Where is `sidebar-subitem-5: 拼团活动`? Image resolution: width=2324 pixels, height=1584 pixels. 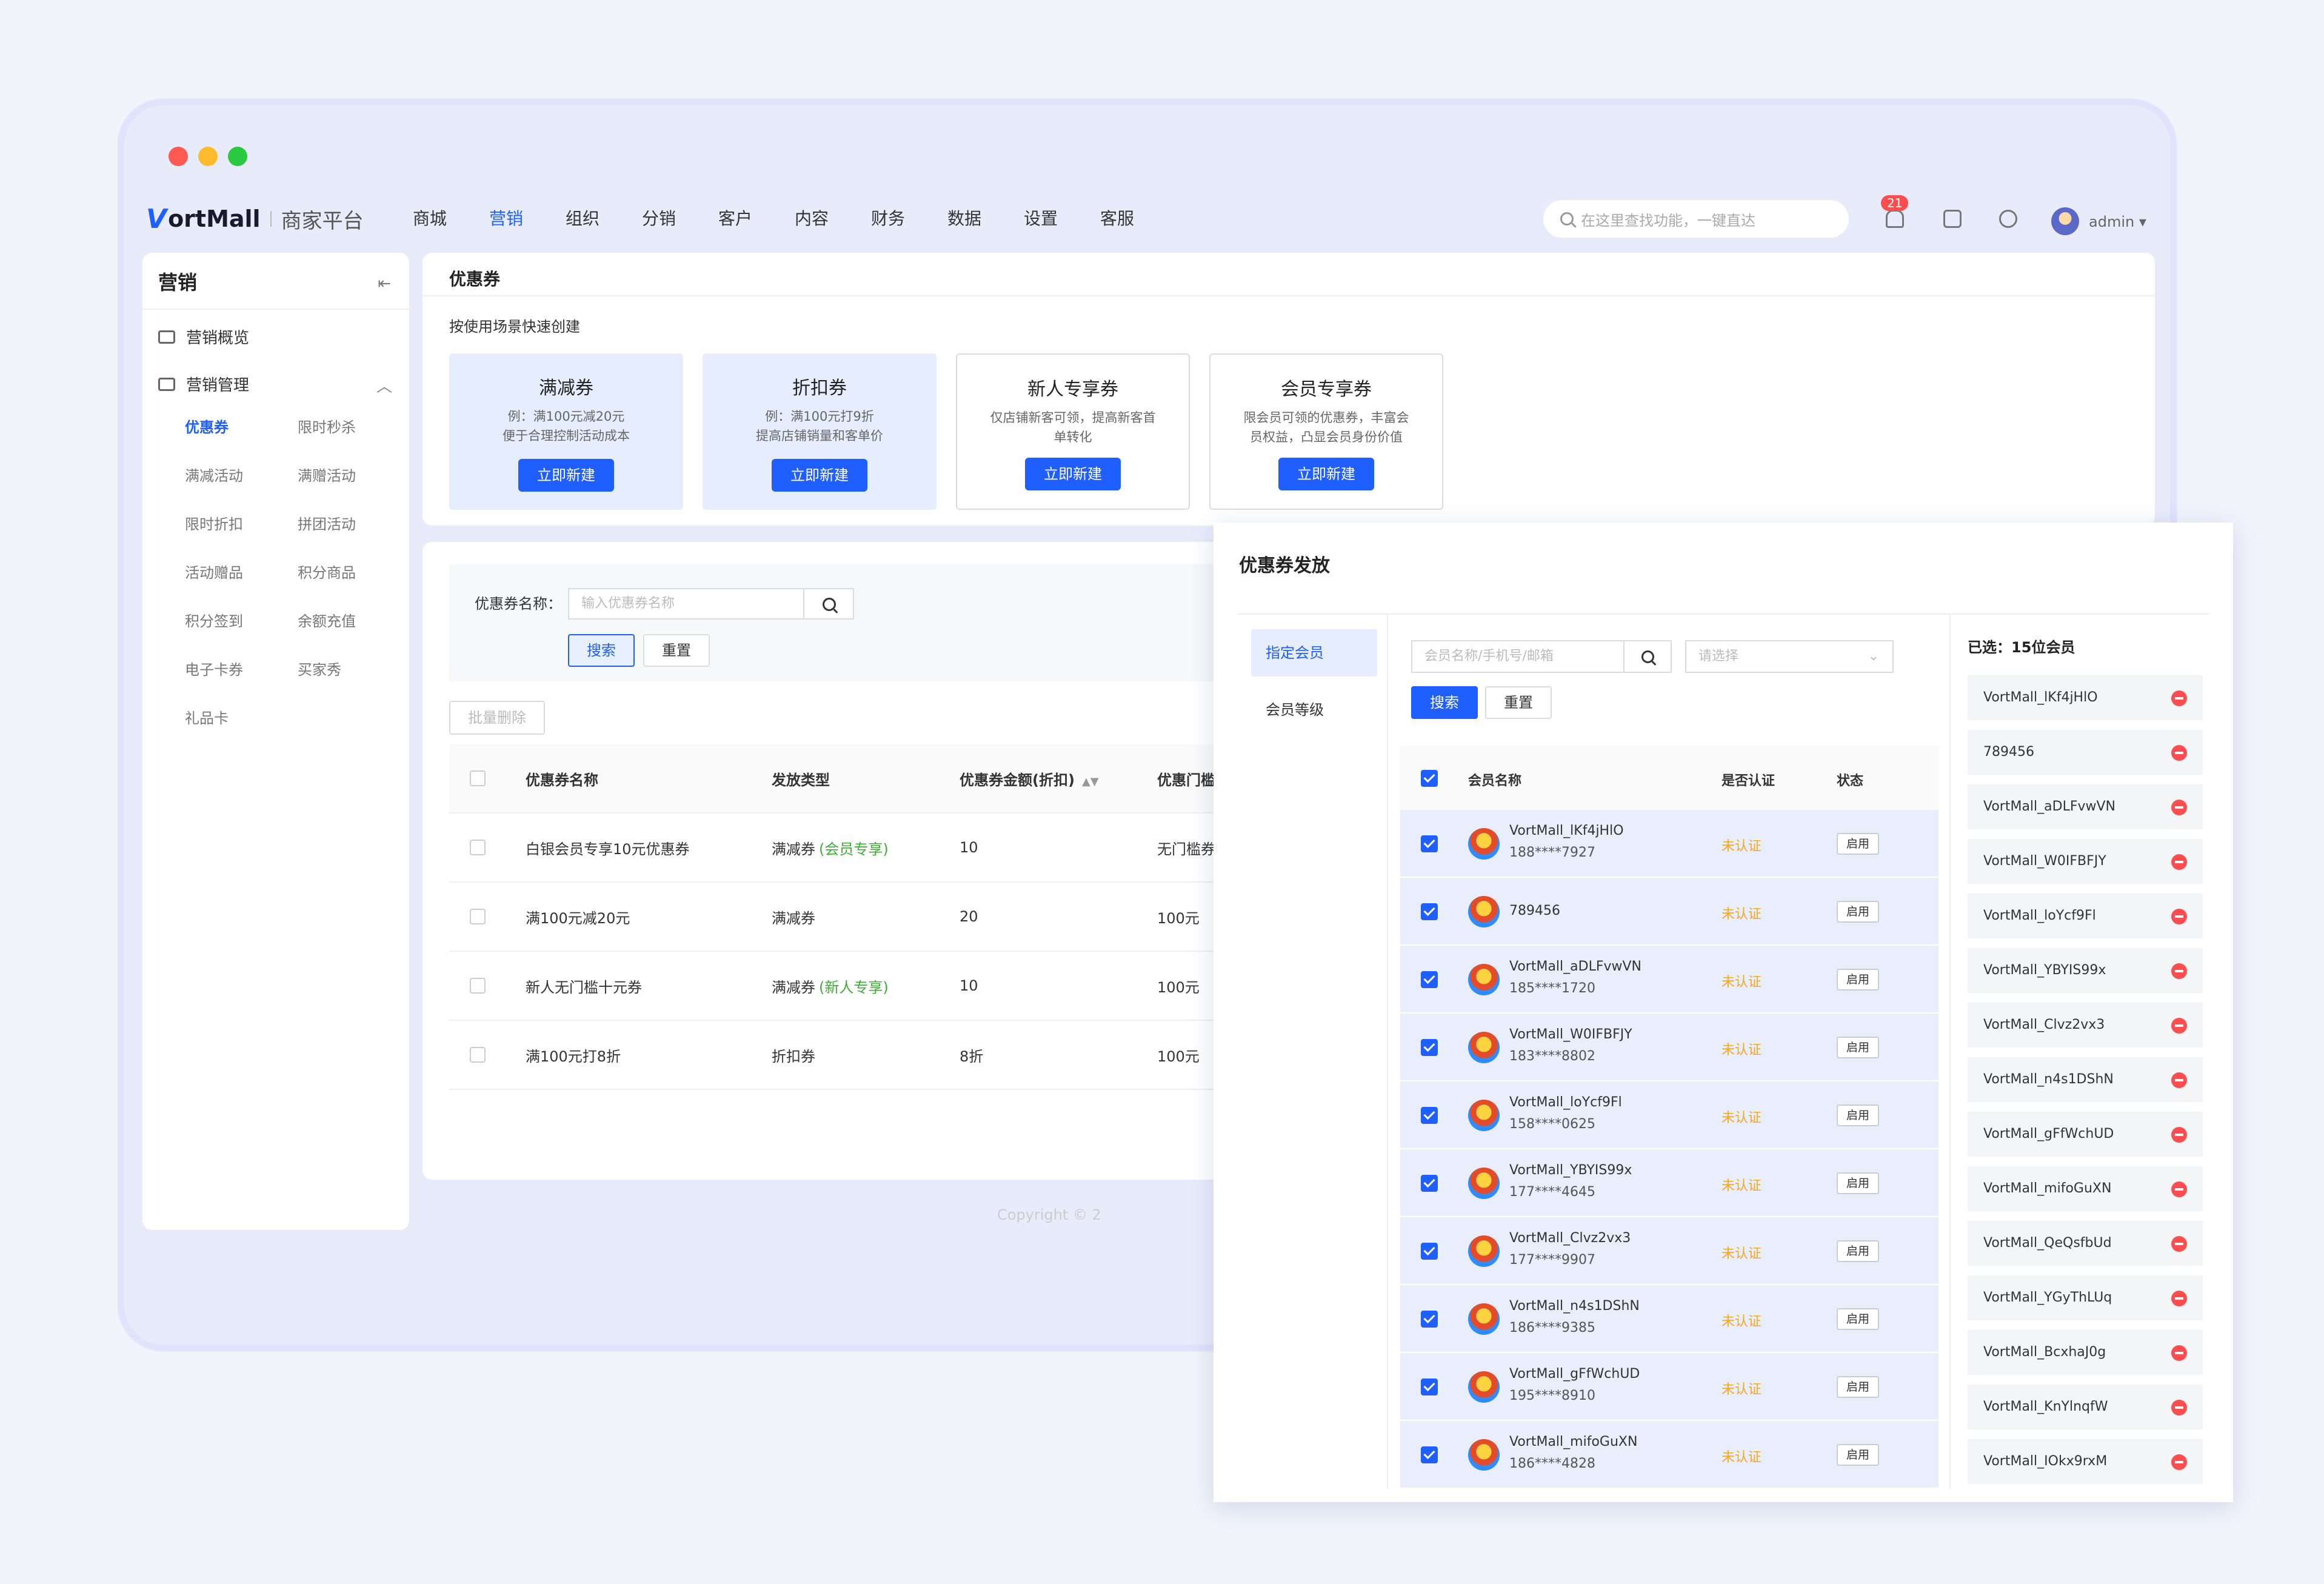 sidebar-subitem-5: 拼团活动 is located at coordinates (327, 524).